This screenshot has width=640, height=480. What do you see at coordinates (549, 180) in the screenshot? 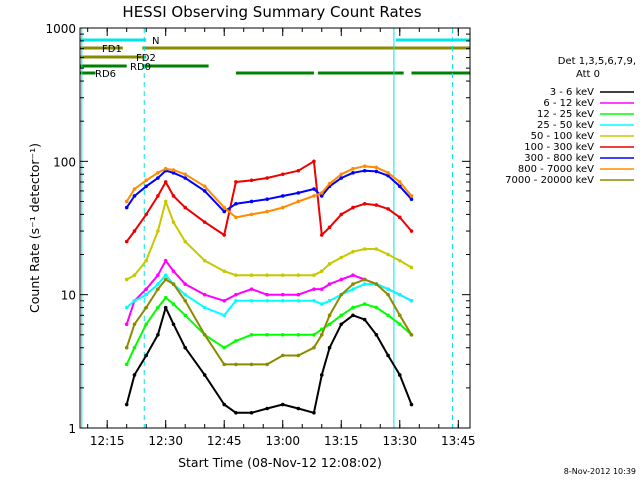
I see `legend-label: 7000 - 20000 keV` at bounding box center [549, 180].